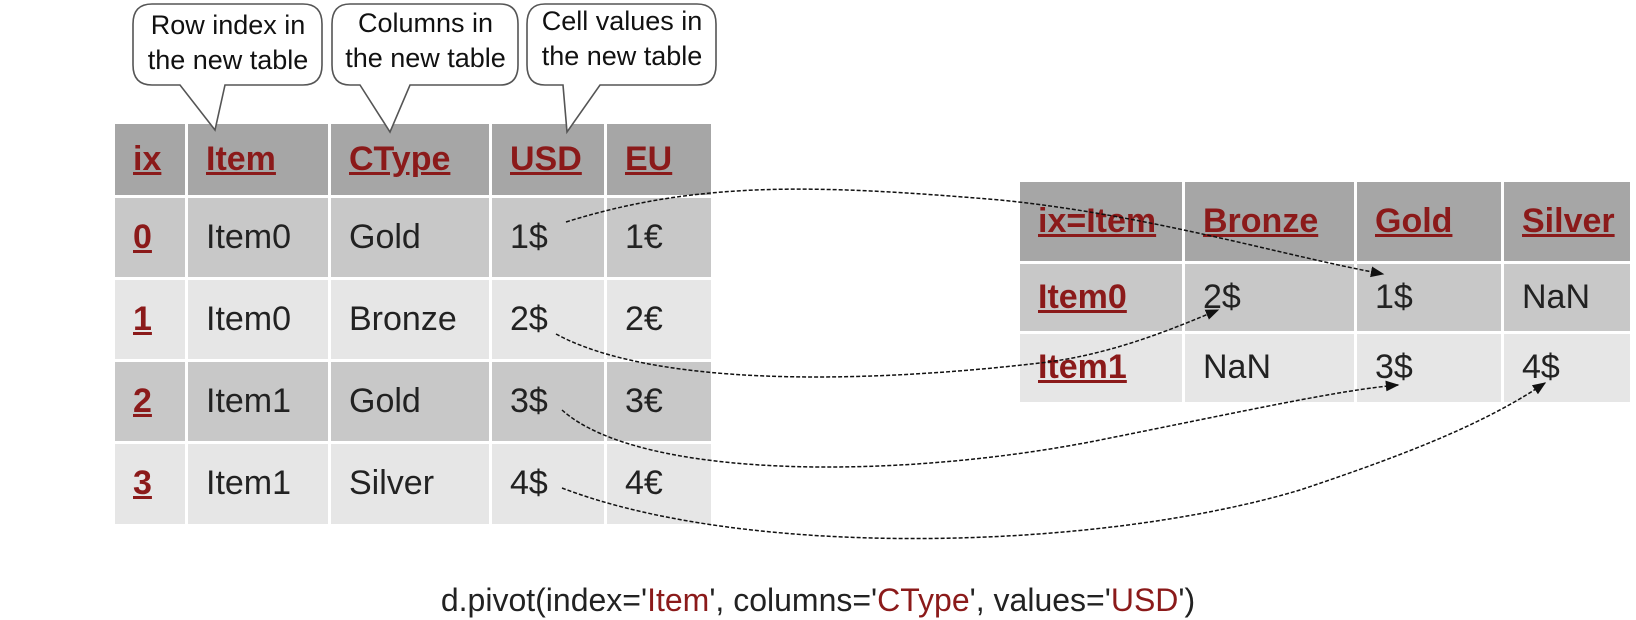 Image resolution: width=1636 pixels, height=620 pixels. Describe the element at coordinates (1325, 222) in the screenshot. I see `pivot-header-row: ix=Item Bronze Gold Silver` at that location.